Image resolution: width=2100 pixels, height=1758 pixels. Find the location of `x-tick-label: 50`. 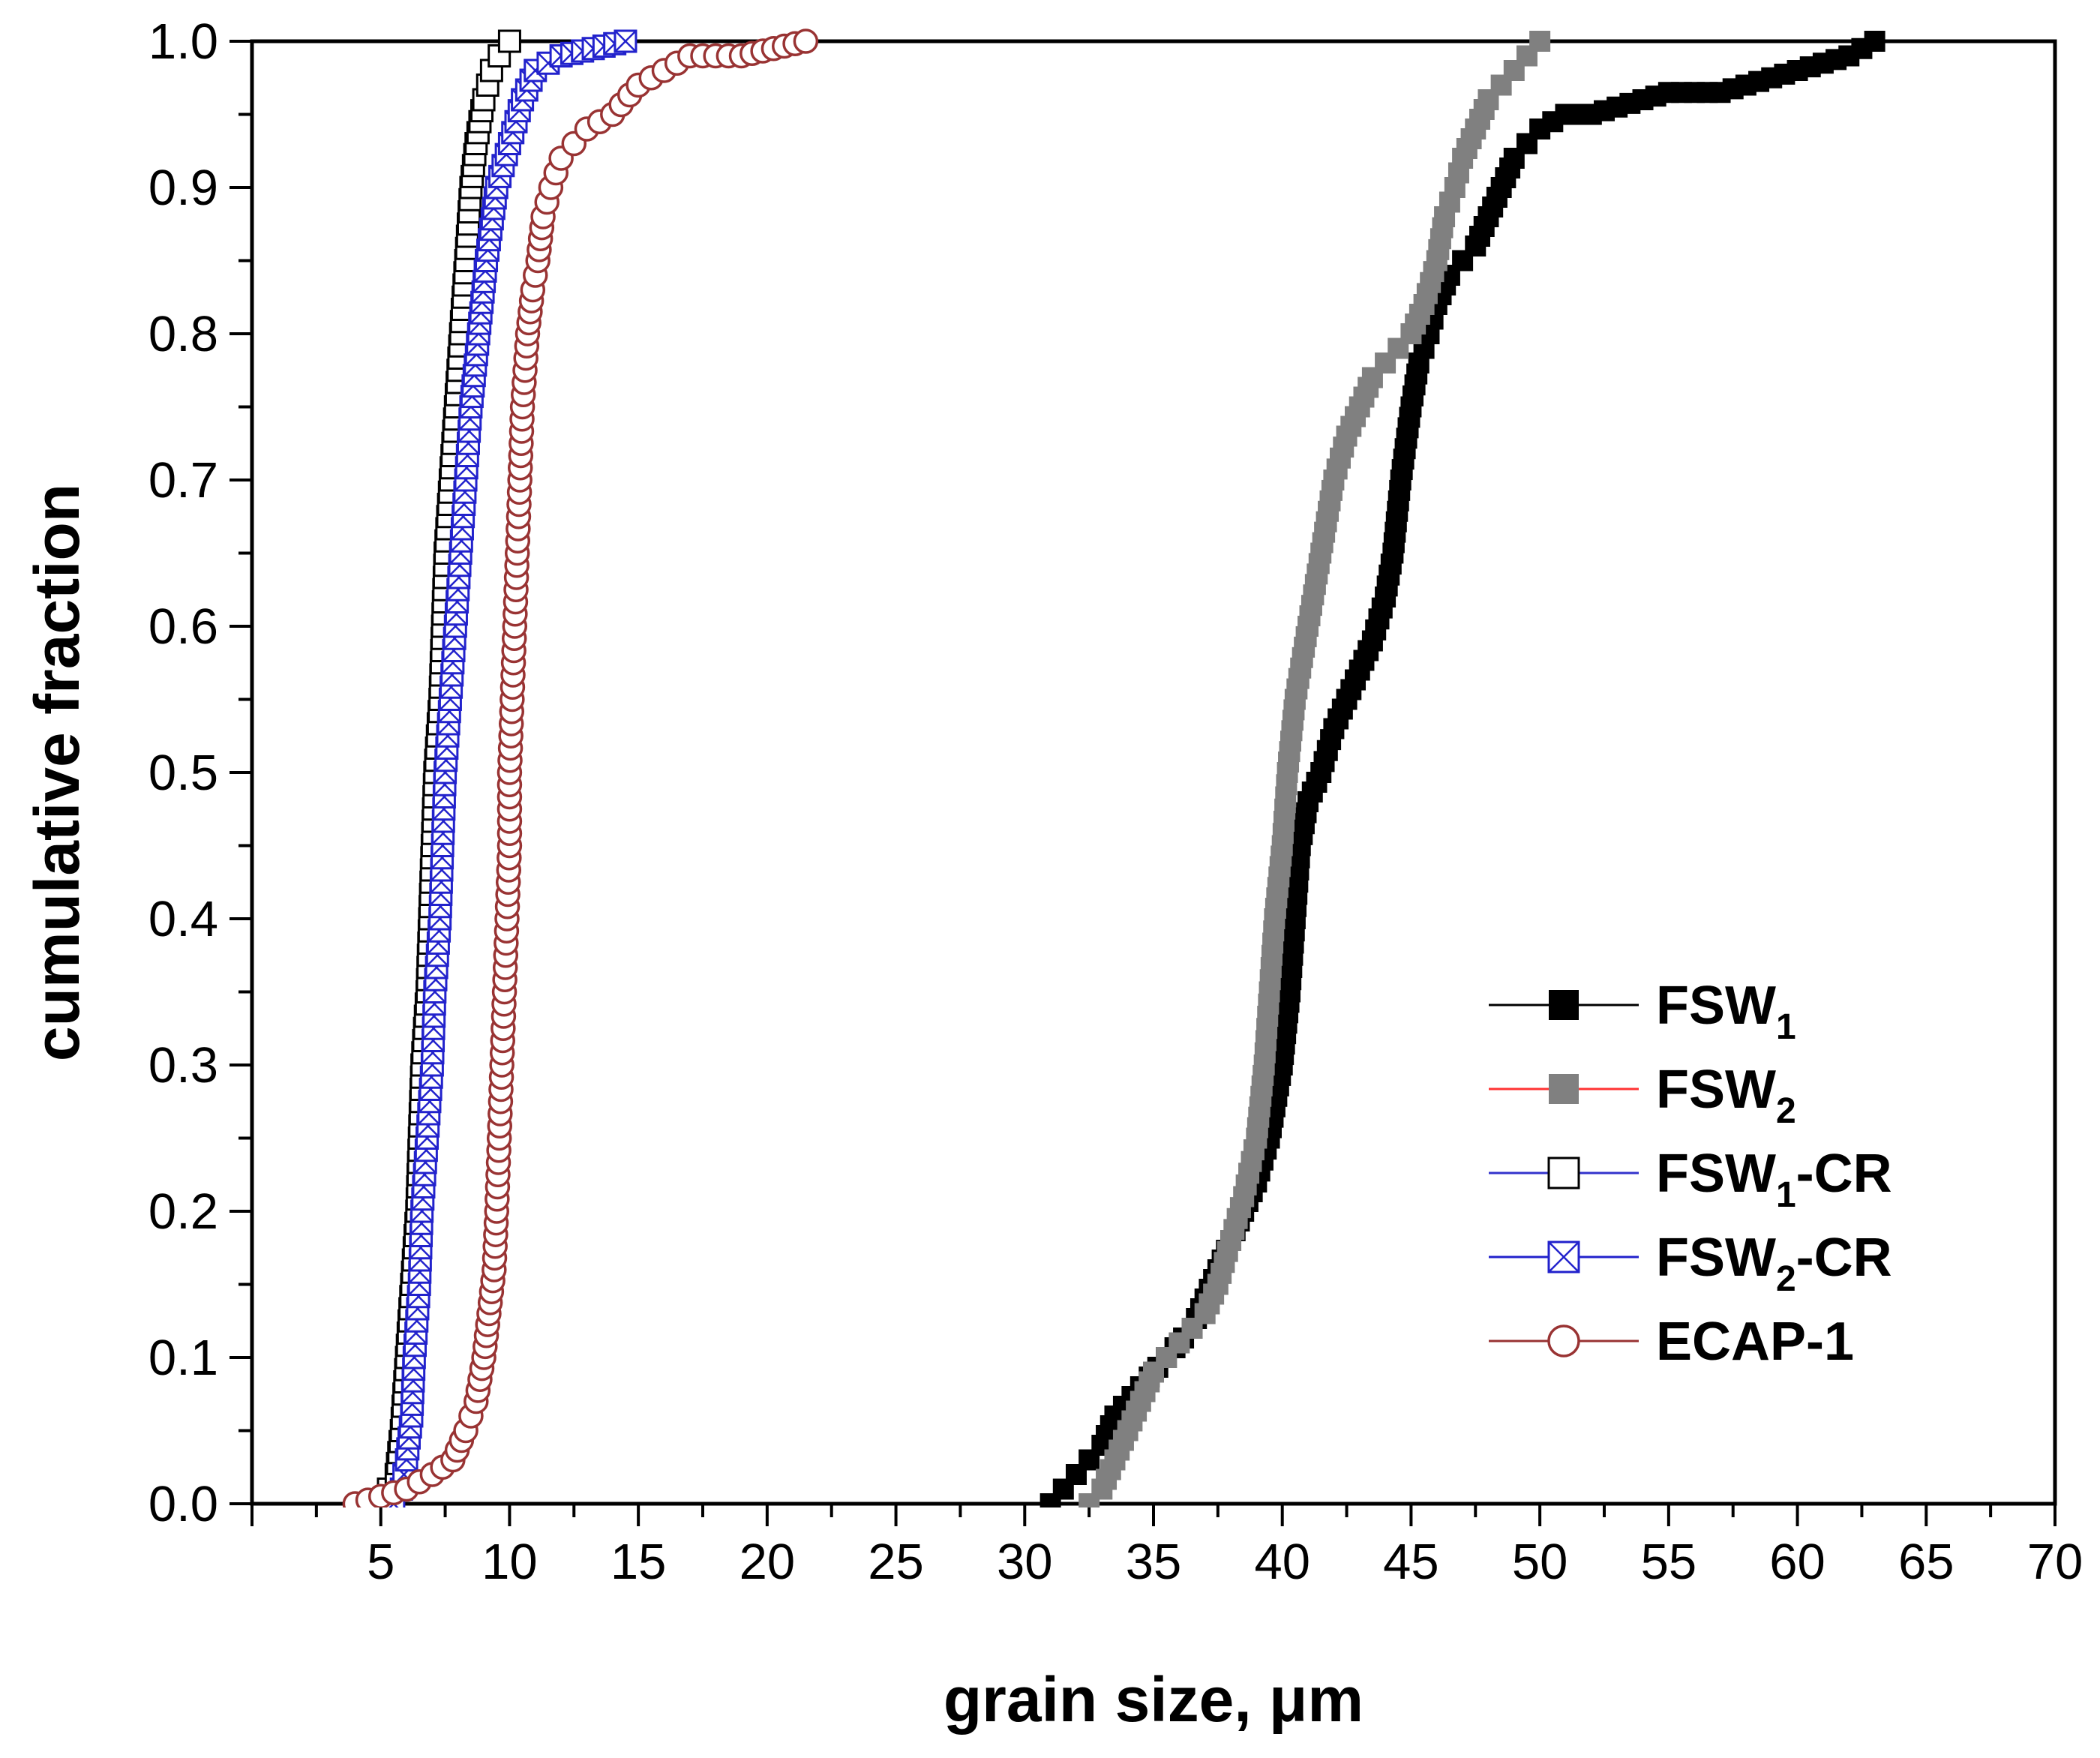

x-tick-label: 50 is located at coordinates (1540, 1562).